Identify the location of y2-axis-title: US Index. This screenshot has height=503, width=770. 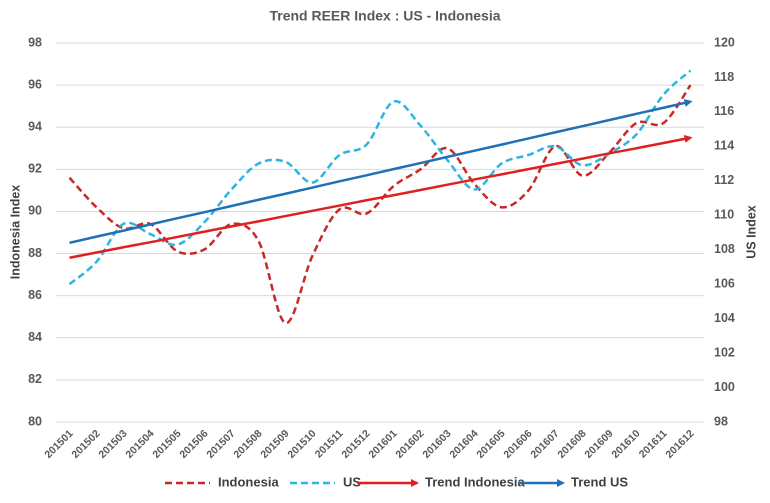
(751, 232).